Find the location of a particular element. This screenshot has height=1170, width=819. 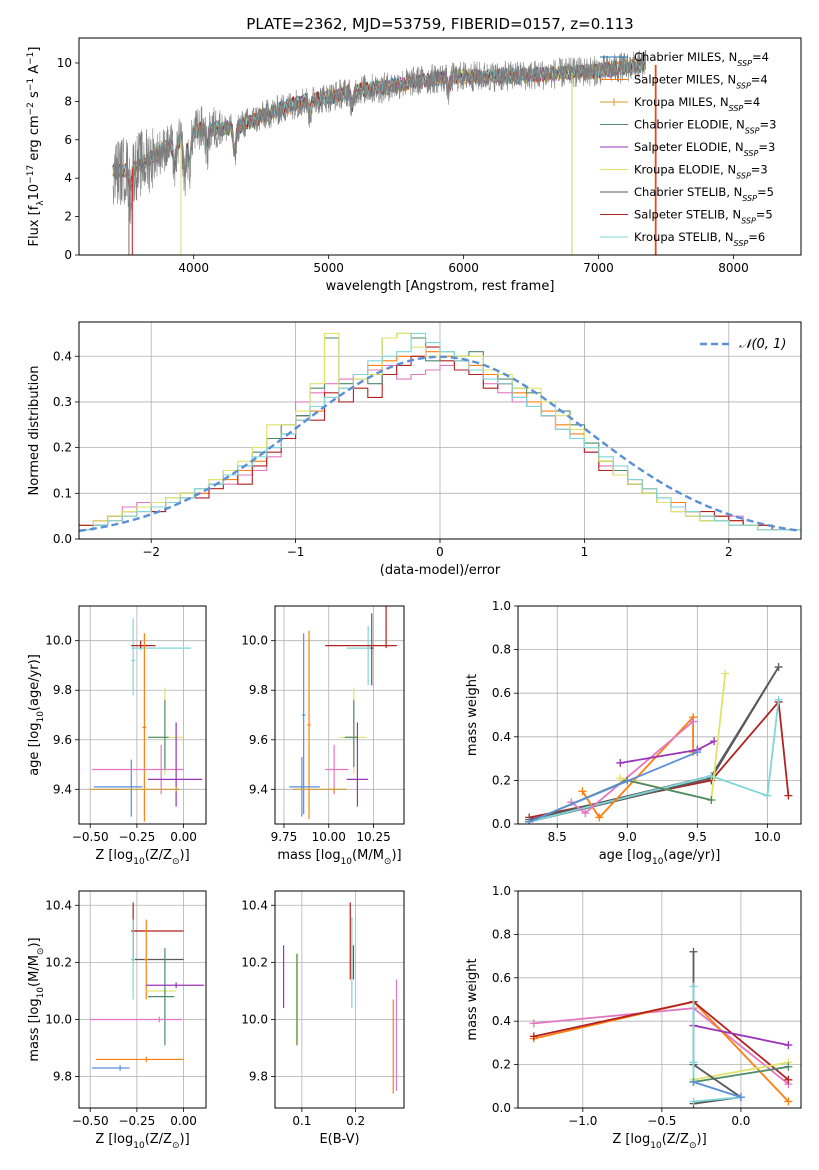

mass-vs-EBV-ytick-label: 10.2 is located at coordinates (254, 962).